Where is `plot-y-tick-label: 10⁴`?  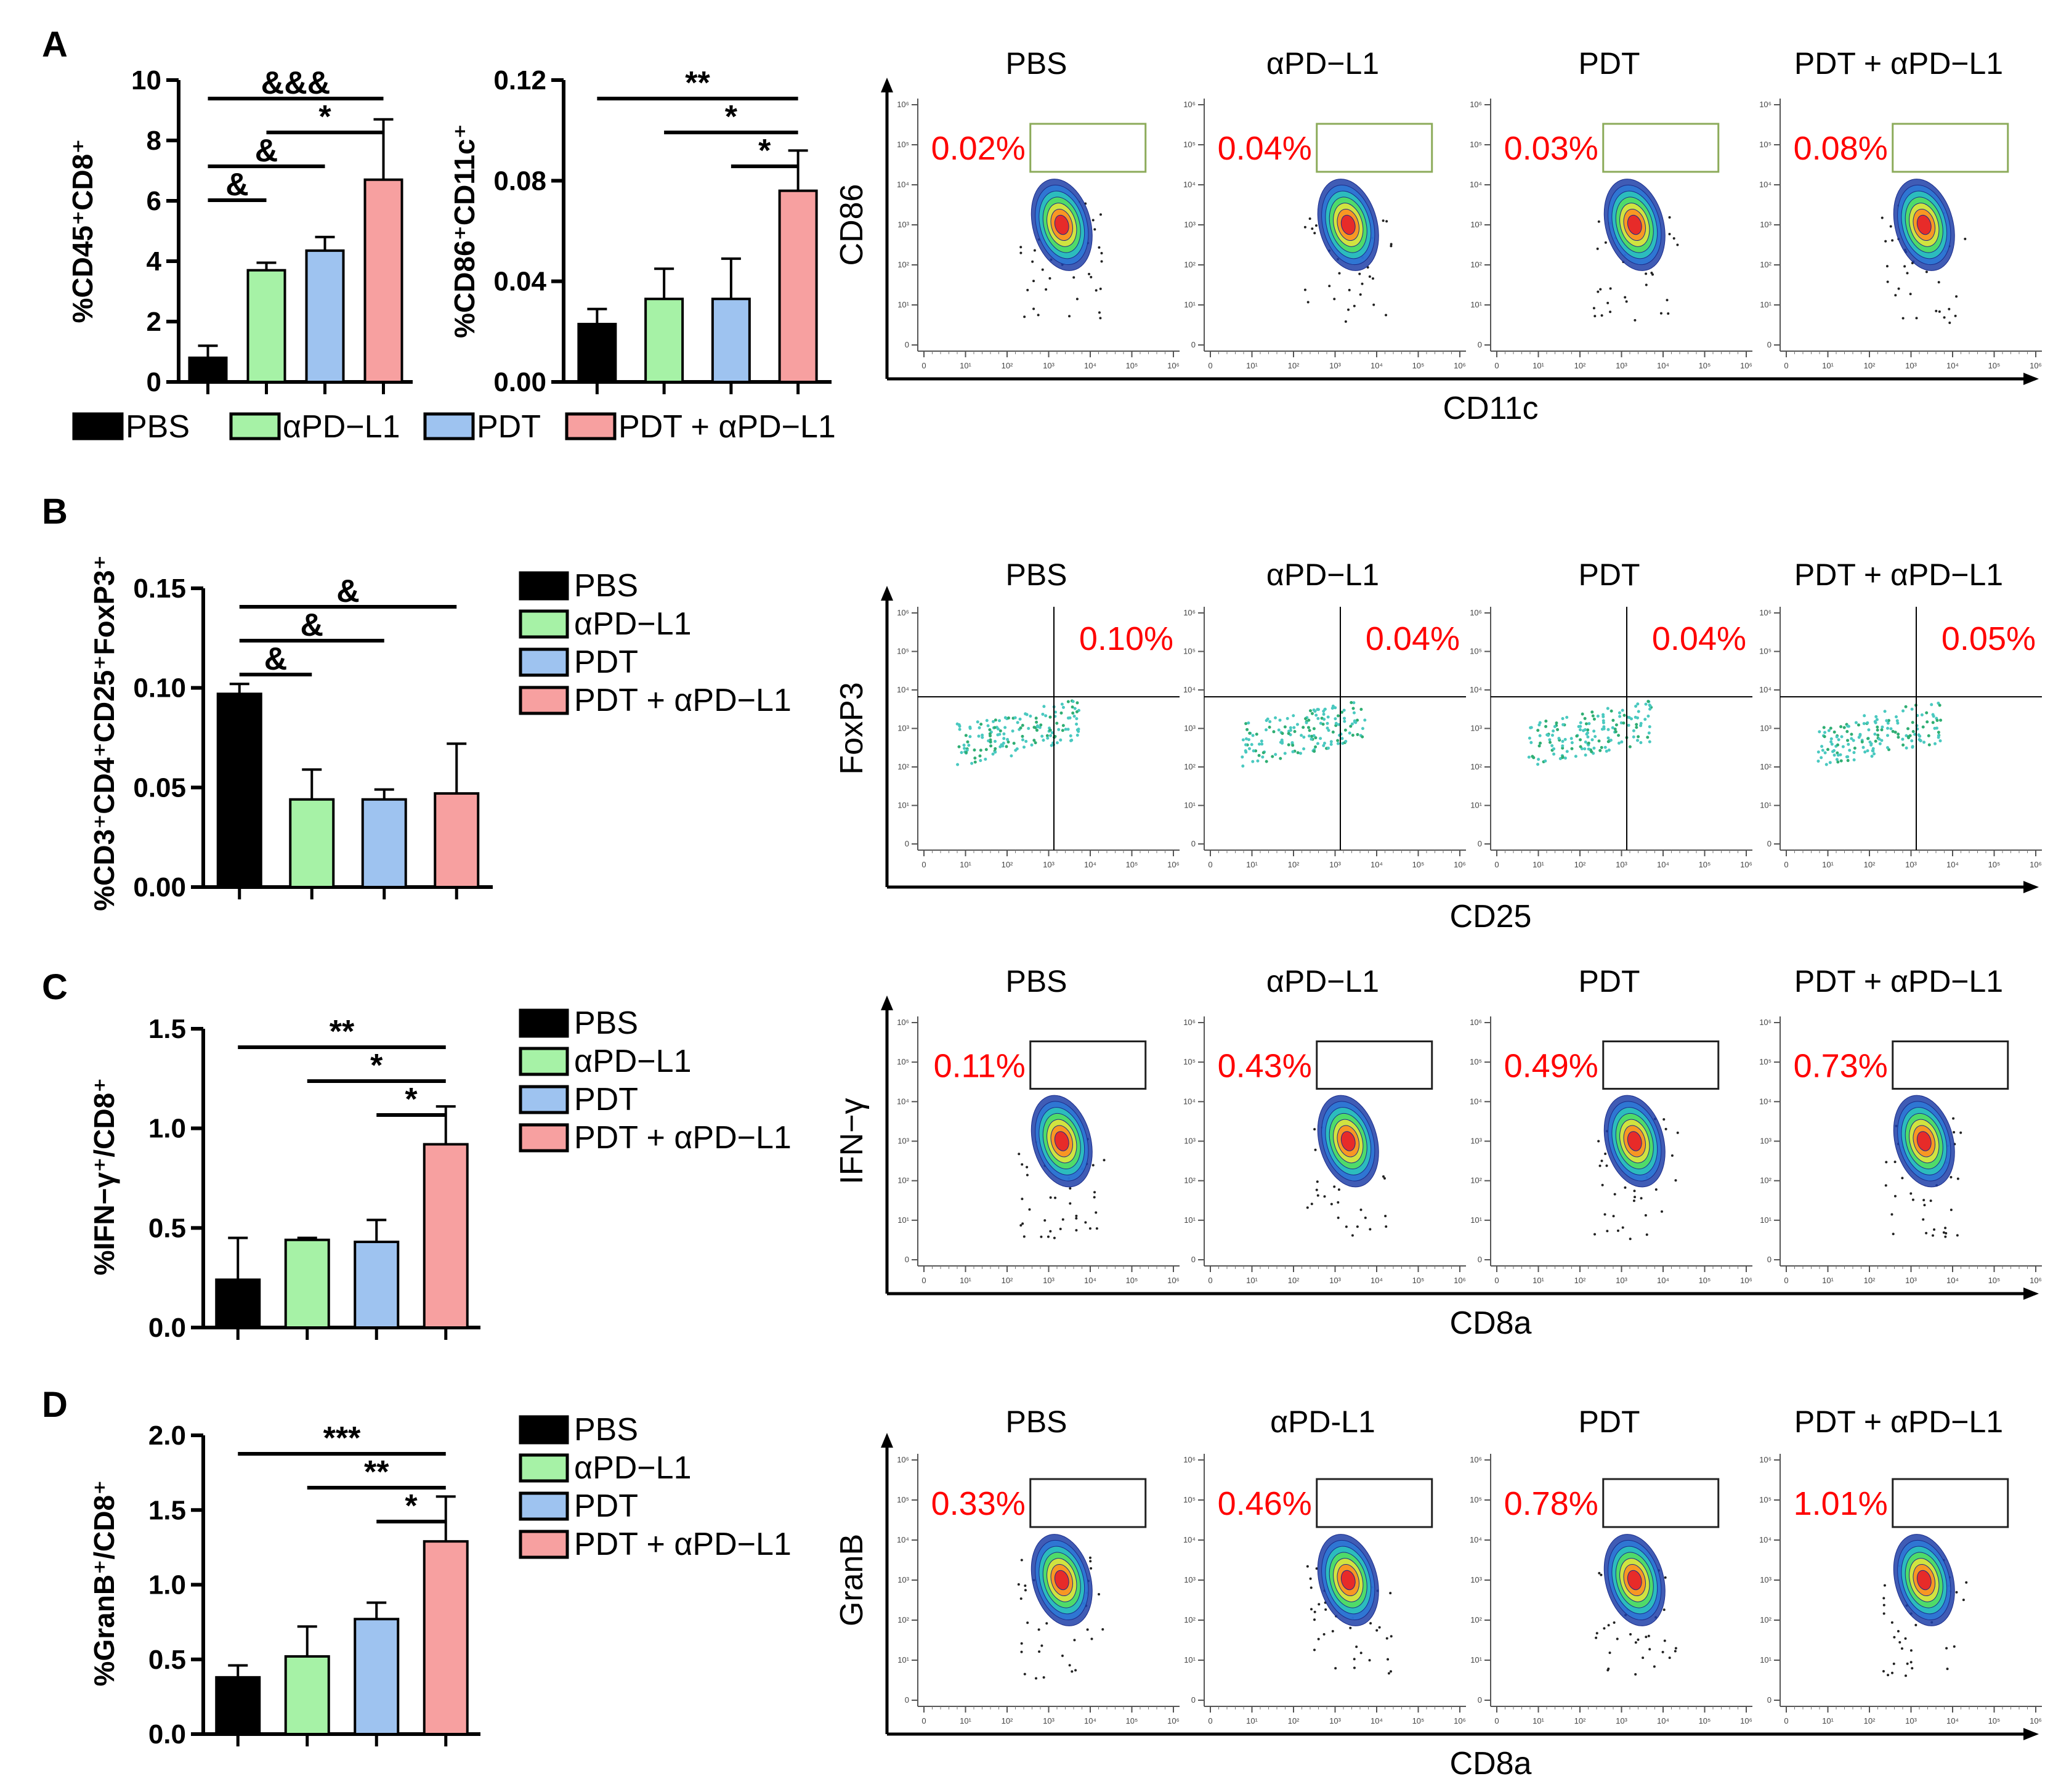 plot-y-tick-label: 10⁴ is located at coordinates (1189, 1101).